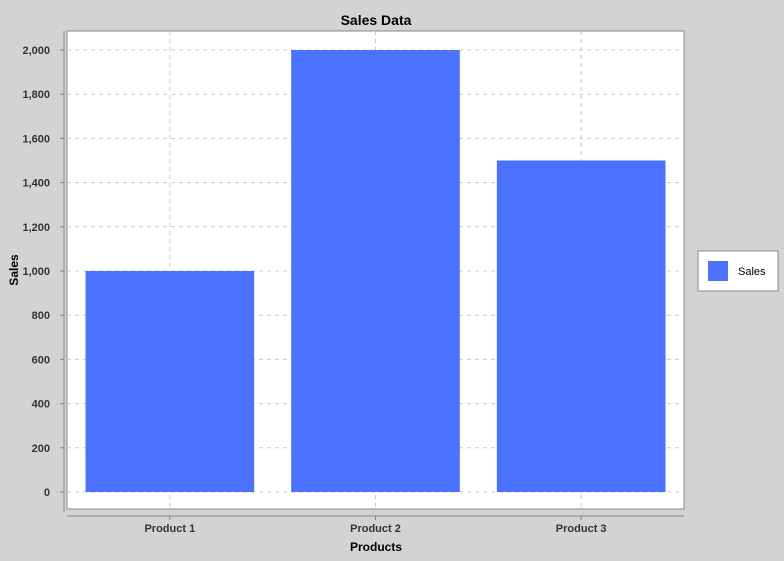  Describe the element at coordinates (375, 529) in the screenshot. I see `x-tick-label: Product 2` at that location.